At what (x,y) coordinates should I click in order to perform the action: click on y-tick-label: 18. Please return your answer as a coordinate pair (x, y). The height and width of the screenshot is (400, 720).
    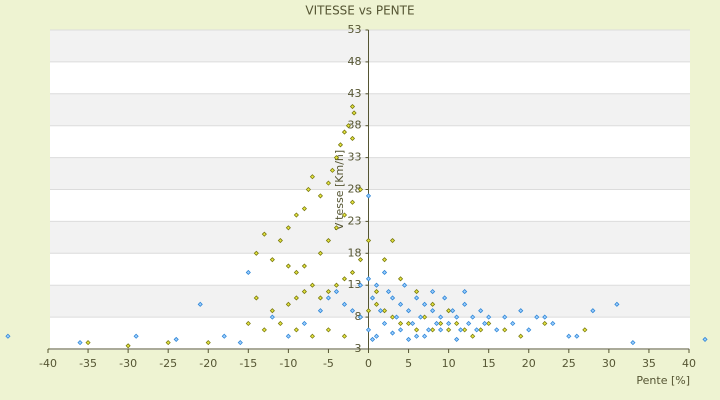
    Looking at the image, I should click on (355, 252).